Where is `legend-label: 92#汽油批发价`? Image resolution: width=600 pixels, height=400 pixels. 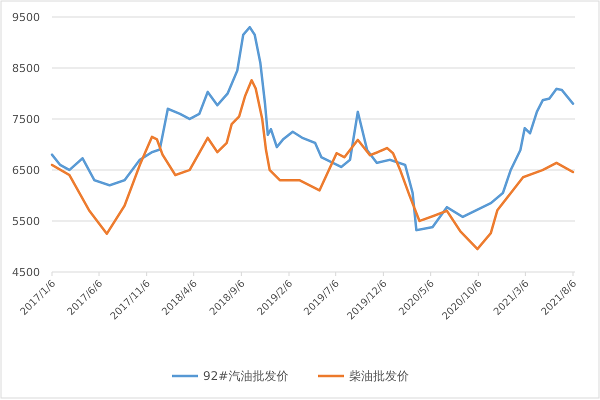 legend-label: 92#汽油批发价 is located at coordinates (245, 376).